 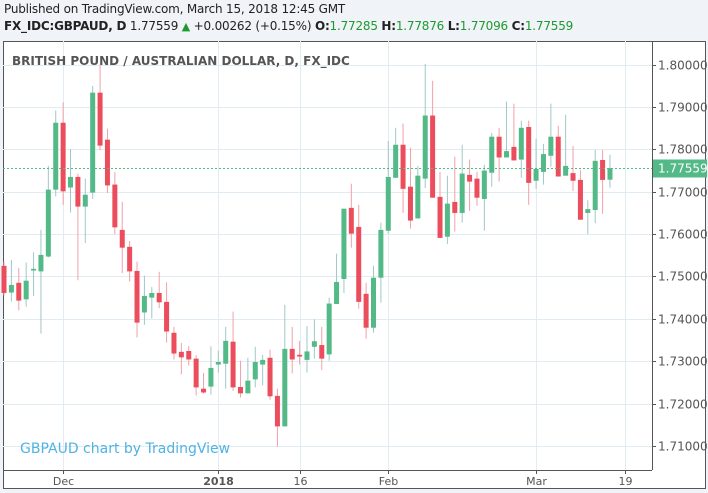 I want to click on x-tick-label: 19, so click(x=626, y=481).